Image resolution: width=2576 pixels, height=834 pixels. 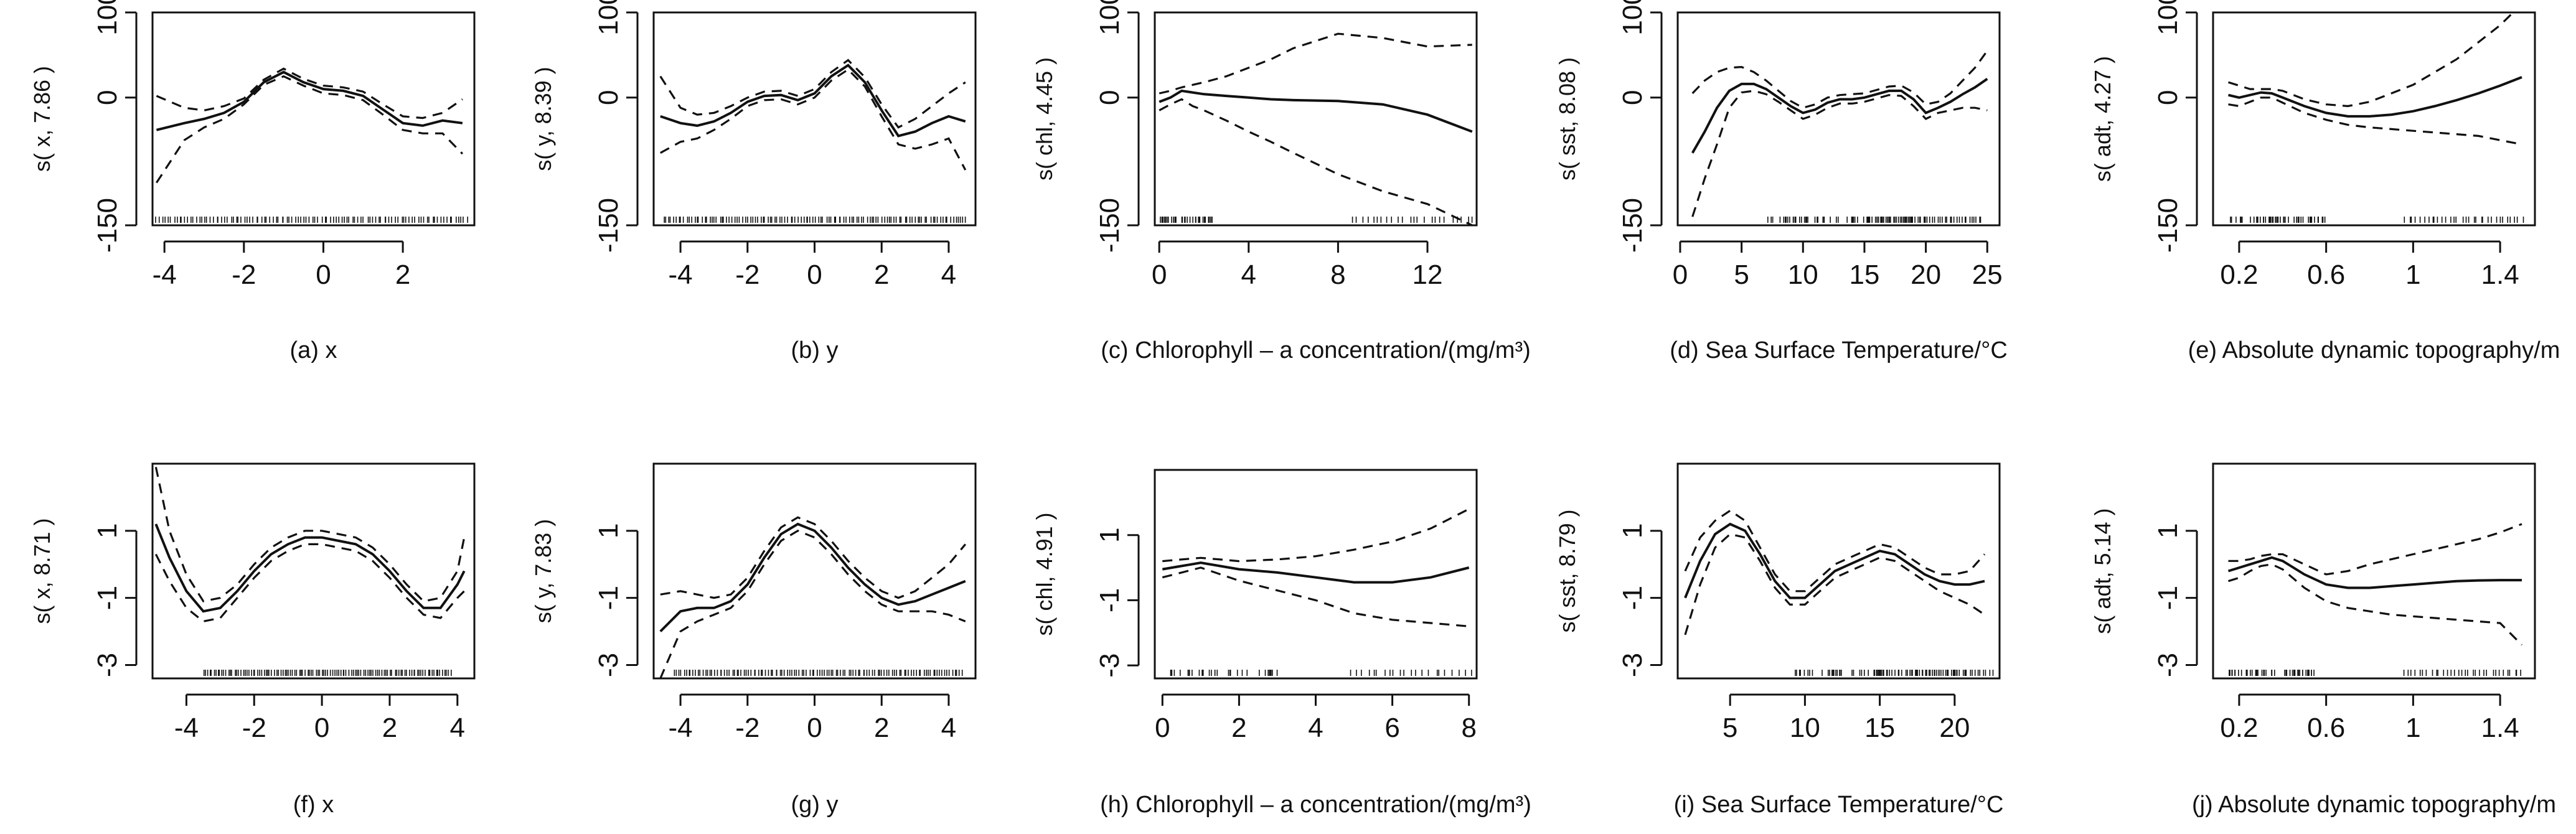 I want to click on panel-caption: (i) Sea Surface Temperature/°C, so click(x=1839, y=805).